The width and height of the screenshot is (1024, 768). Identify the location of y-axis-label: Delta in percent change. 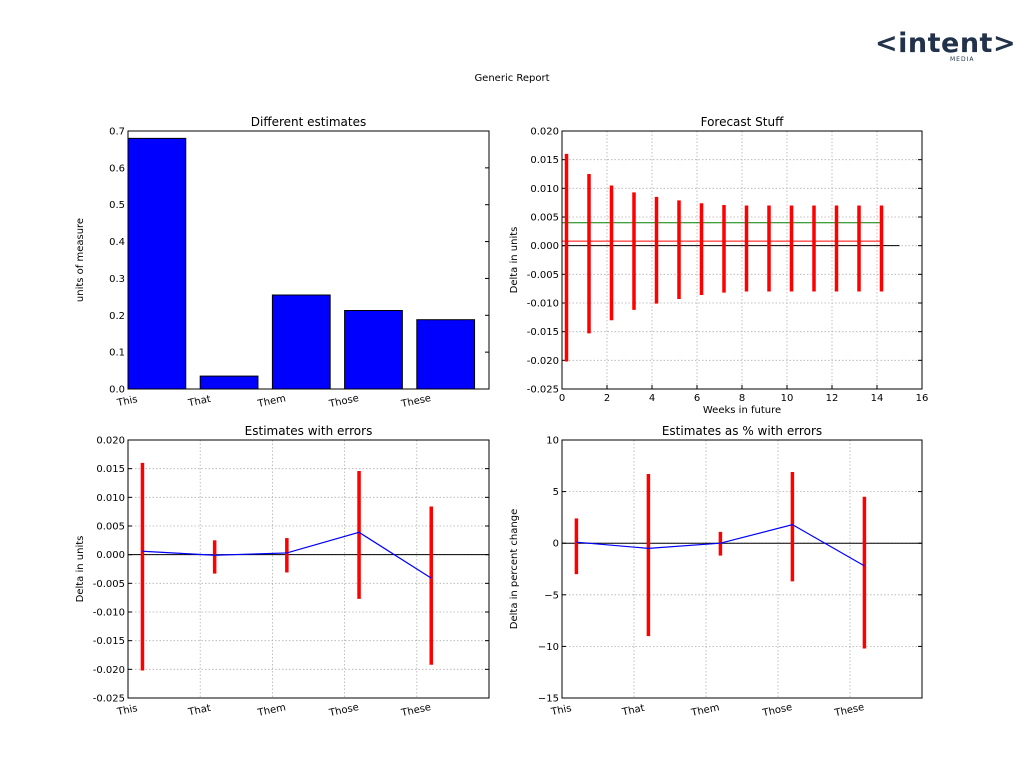
(514, 569).